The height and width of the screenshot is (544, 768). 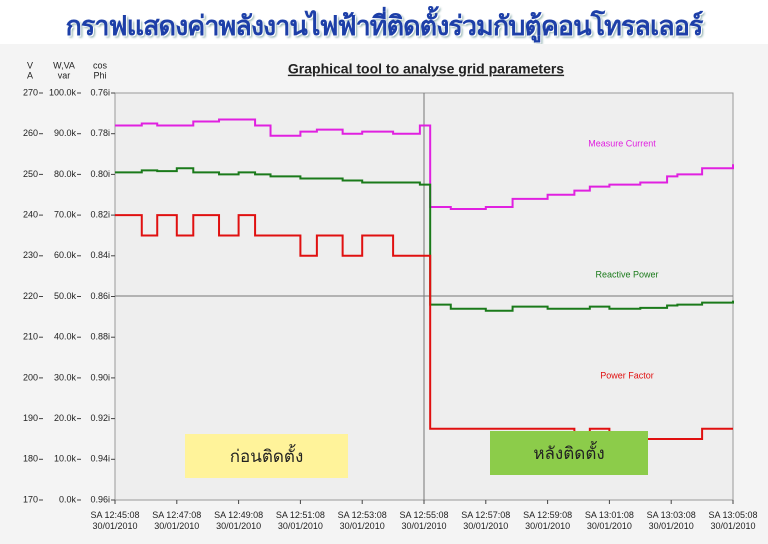 I want to click on y-tick-label: 0.88i, so click(x=100, y=337).